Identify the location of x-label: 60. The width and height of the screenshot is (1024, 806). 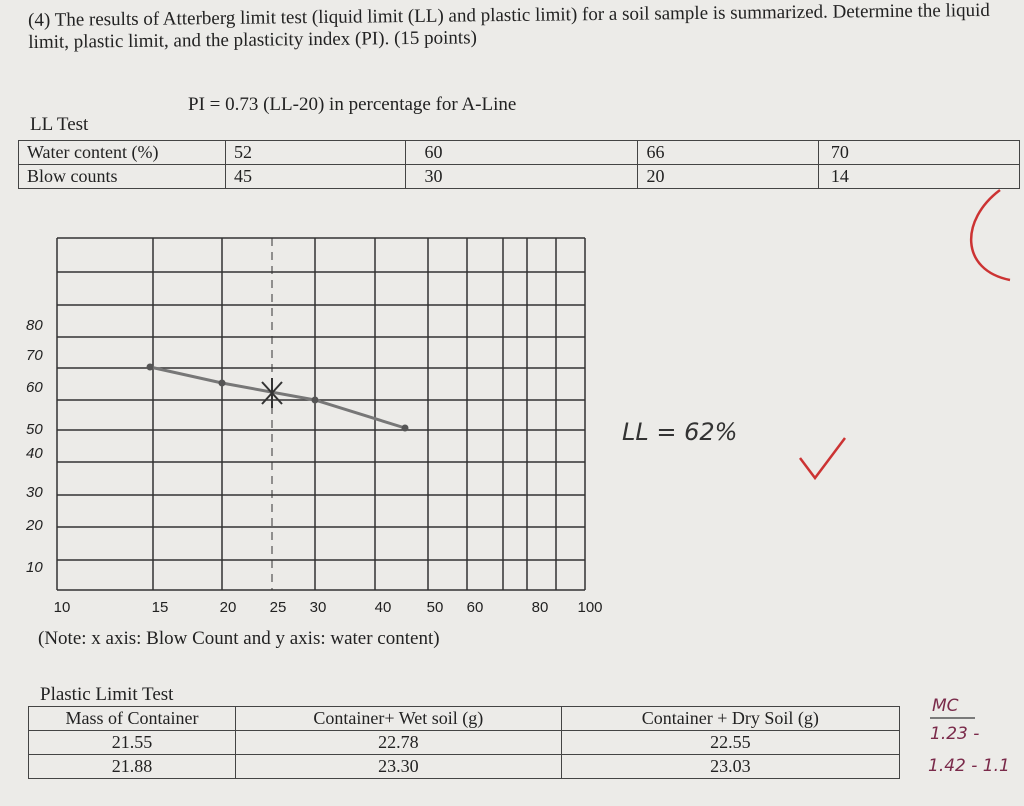
(475, 607).